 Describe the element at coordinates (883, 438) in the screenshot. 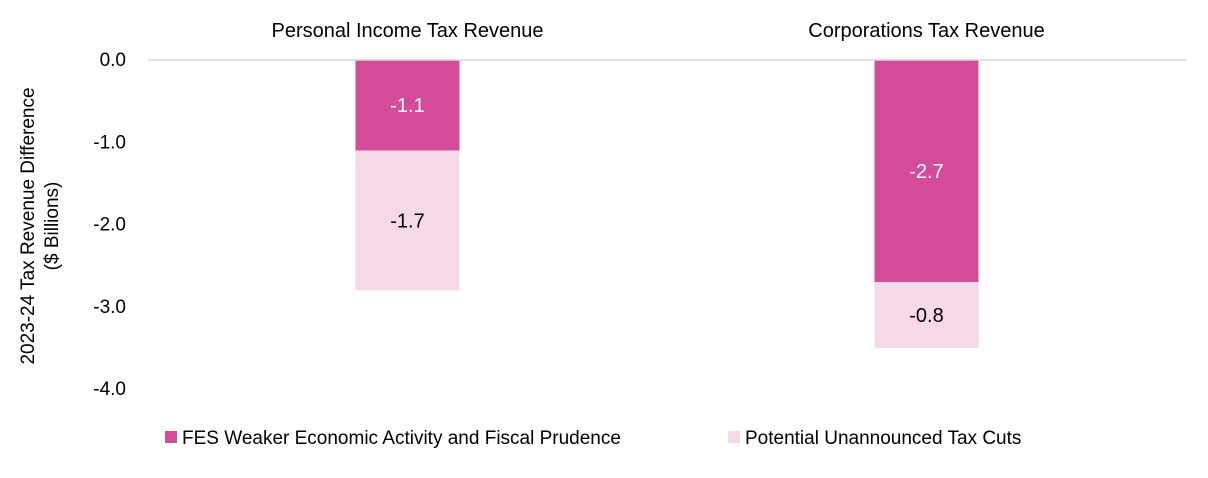

I see `legend-label: Potential Unannounced Tax Cuts` at that location.